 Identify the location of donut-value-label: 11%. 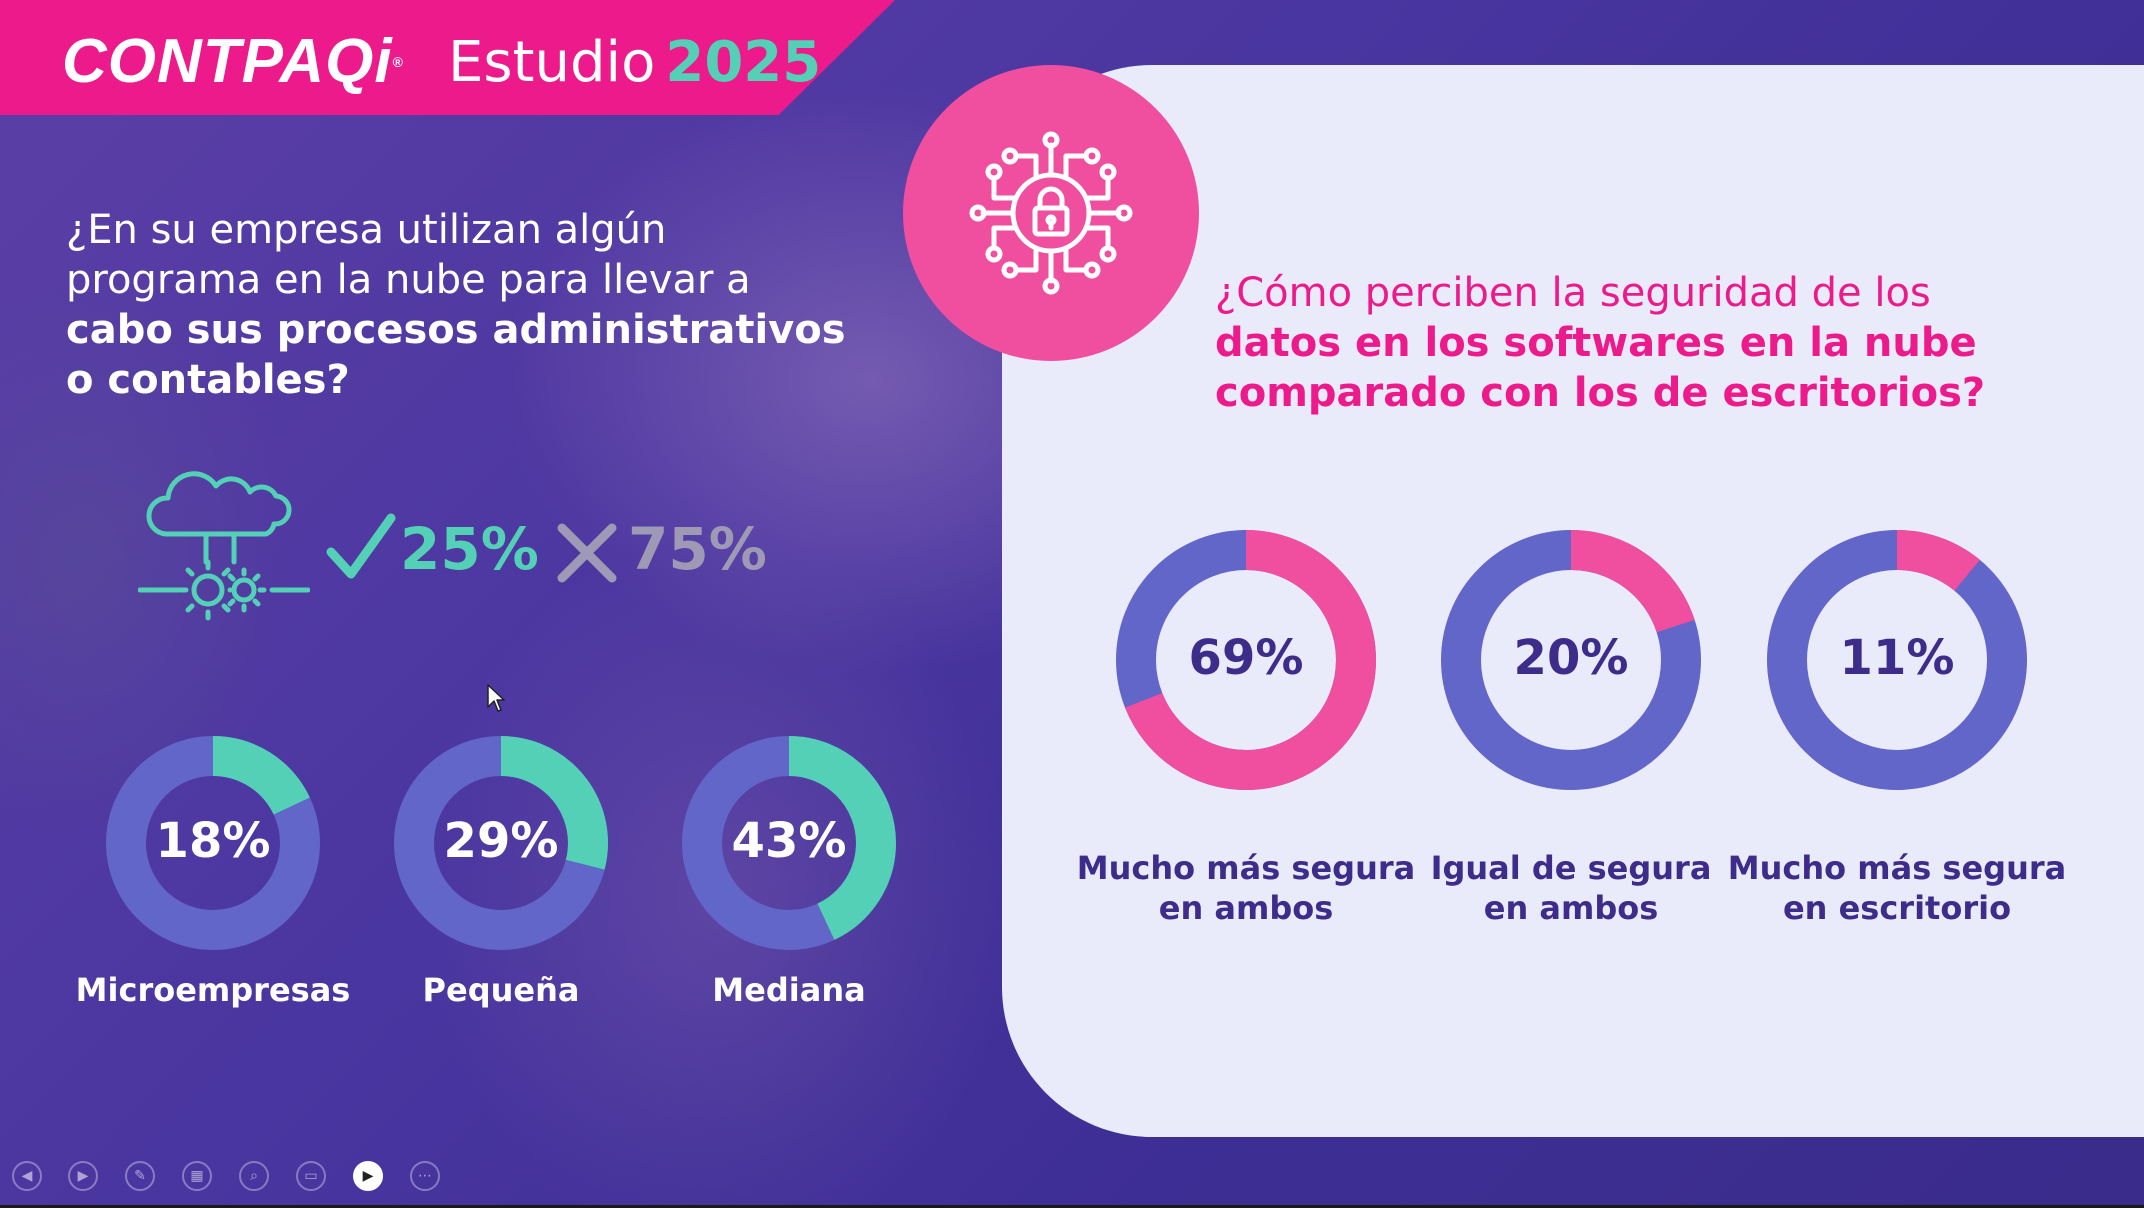
(1897, 658).